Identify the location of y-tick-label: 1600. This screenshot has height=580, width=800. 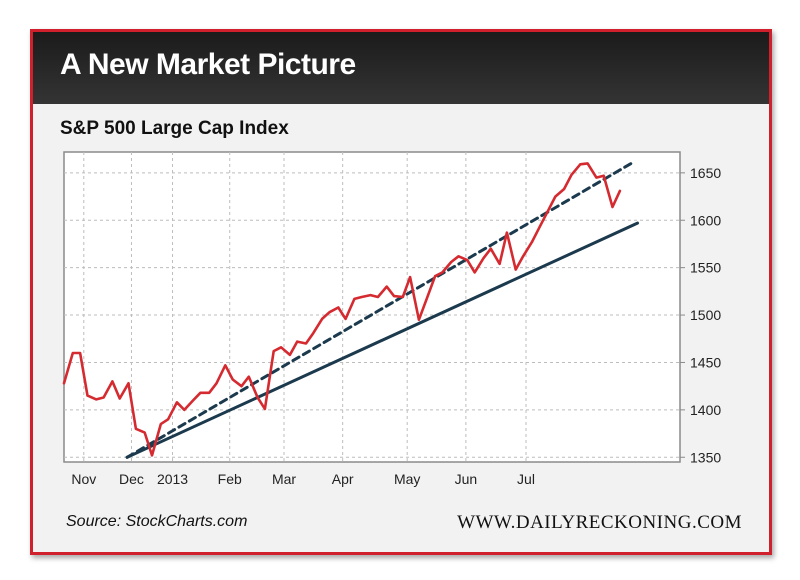
(705, 220).